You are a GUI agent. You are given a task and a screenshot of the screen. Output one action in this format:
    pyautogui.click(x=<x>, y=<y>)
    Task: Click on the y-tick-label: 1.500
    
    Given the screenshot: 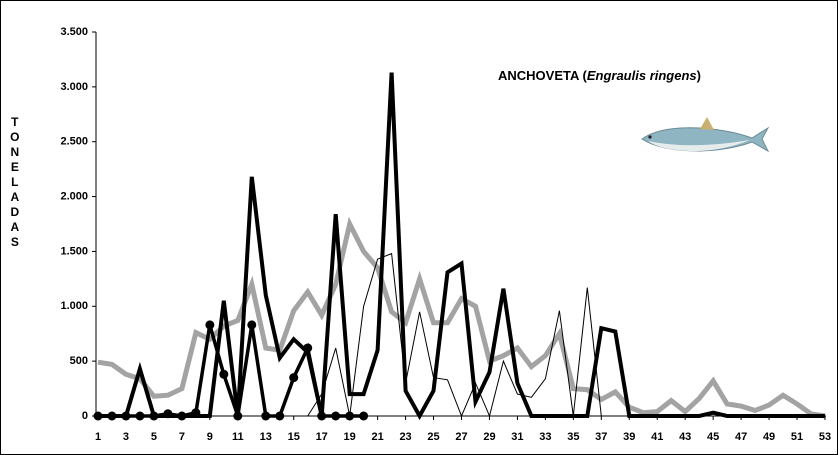 What is the action you would take?
    pyautogui.click(x=74, y=251)
    